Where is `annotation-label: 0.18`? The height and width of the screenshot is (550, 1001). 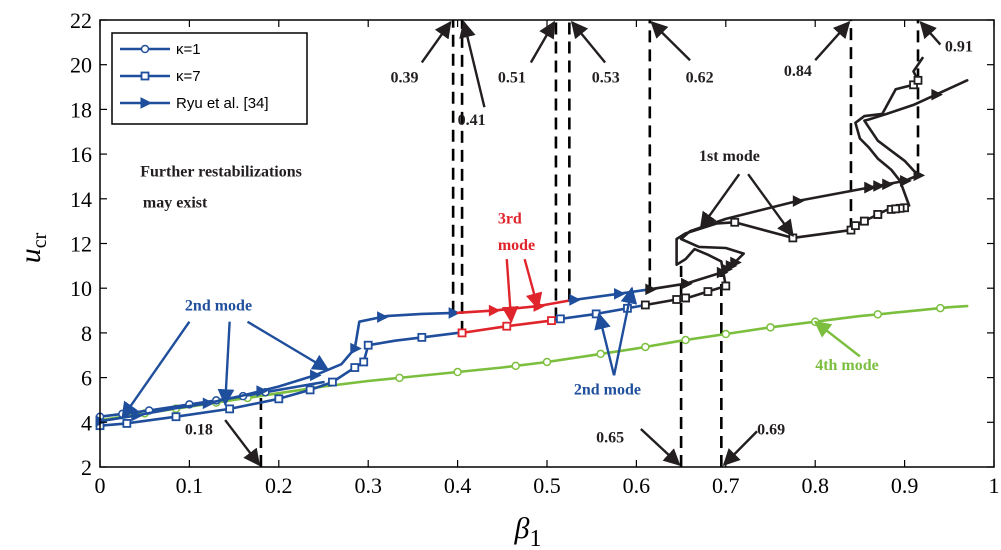
annotation-label: 0.18 is located at coordinates (199, 430).